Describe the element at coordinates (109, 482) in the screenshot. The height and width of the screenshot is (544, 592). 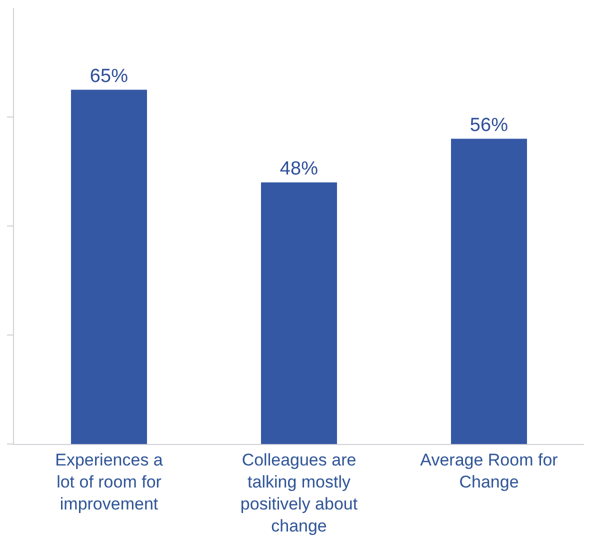
I see `x-tick-label: Experiences a lot of room for improvement` at that location.